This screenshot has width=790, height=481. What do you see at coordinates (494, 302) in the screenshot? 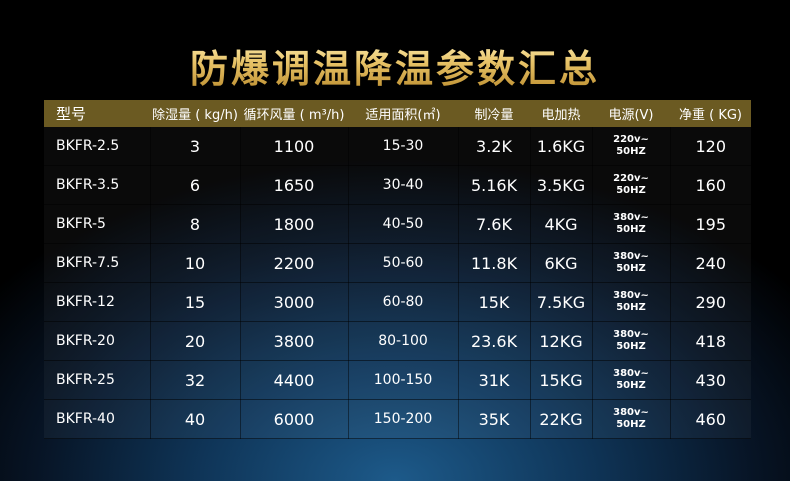
I see `table-cell: 15K` at bounding box center [494, 302].